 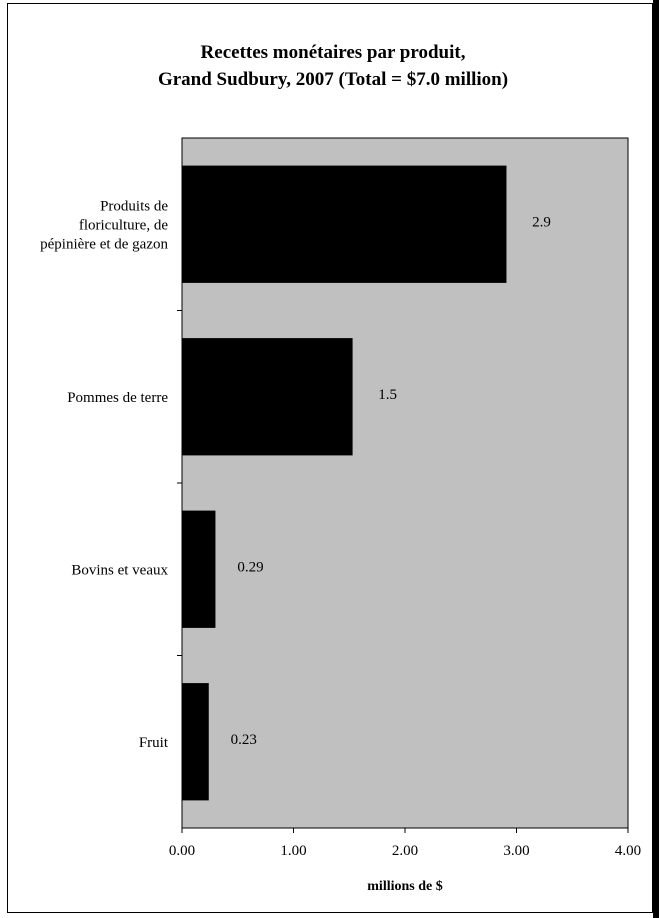 I want to click on category-label-0-line-2: pépinière et de gazon, so click(x=104, y=244).